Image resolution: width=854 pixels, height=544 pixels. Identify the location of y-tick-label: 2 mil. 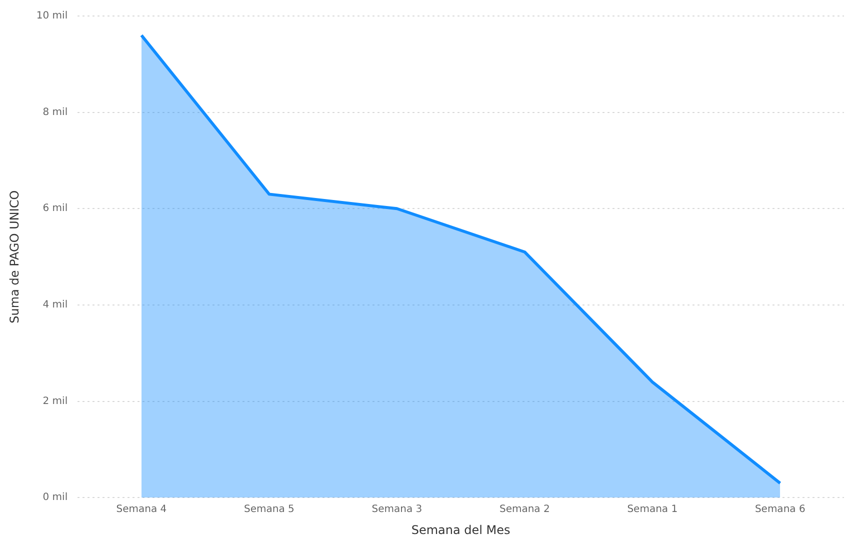
(55, 401).